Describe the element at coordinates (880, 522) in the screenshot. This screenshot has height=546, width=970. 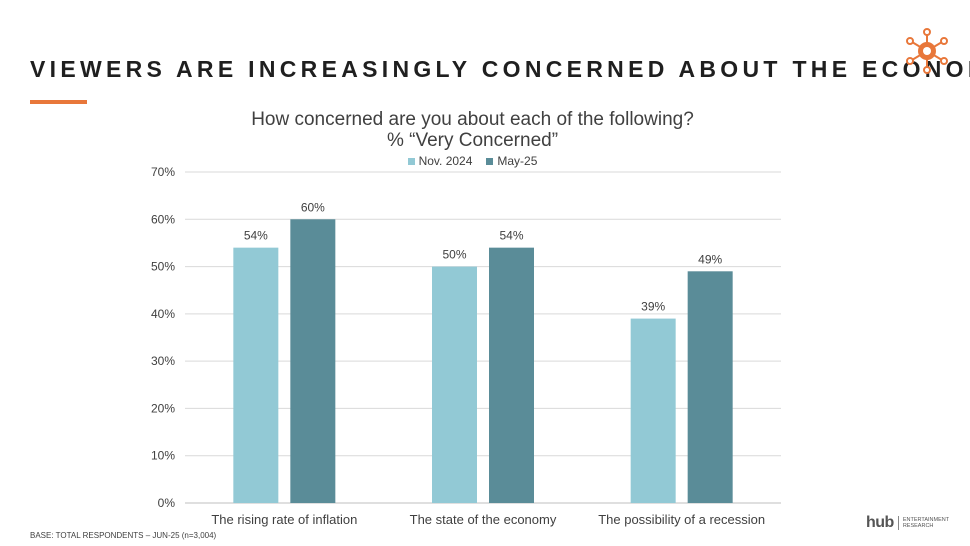
I see `hub-logo-word: hub` at that location.